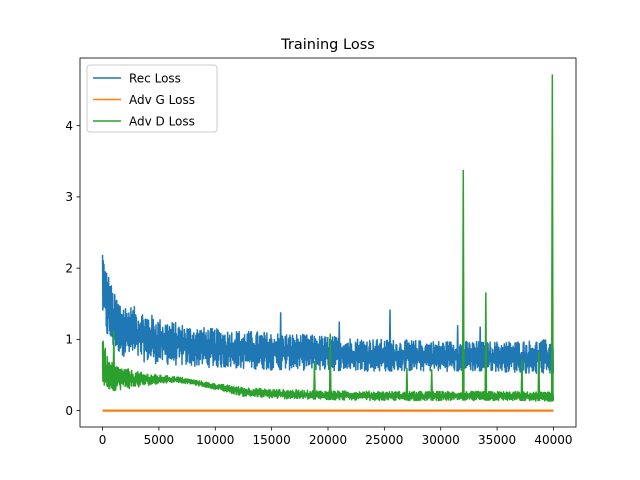 This screenshot has width=640, height=480. Describe the element at coordinates (162, 122) in the screenshot. I see `legend-label: Adv D Loss` at that location.